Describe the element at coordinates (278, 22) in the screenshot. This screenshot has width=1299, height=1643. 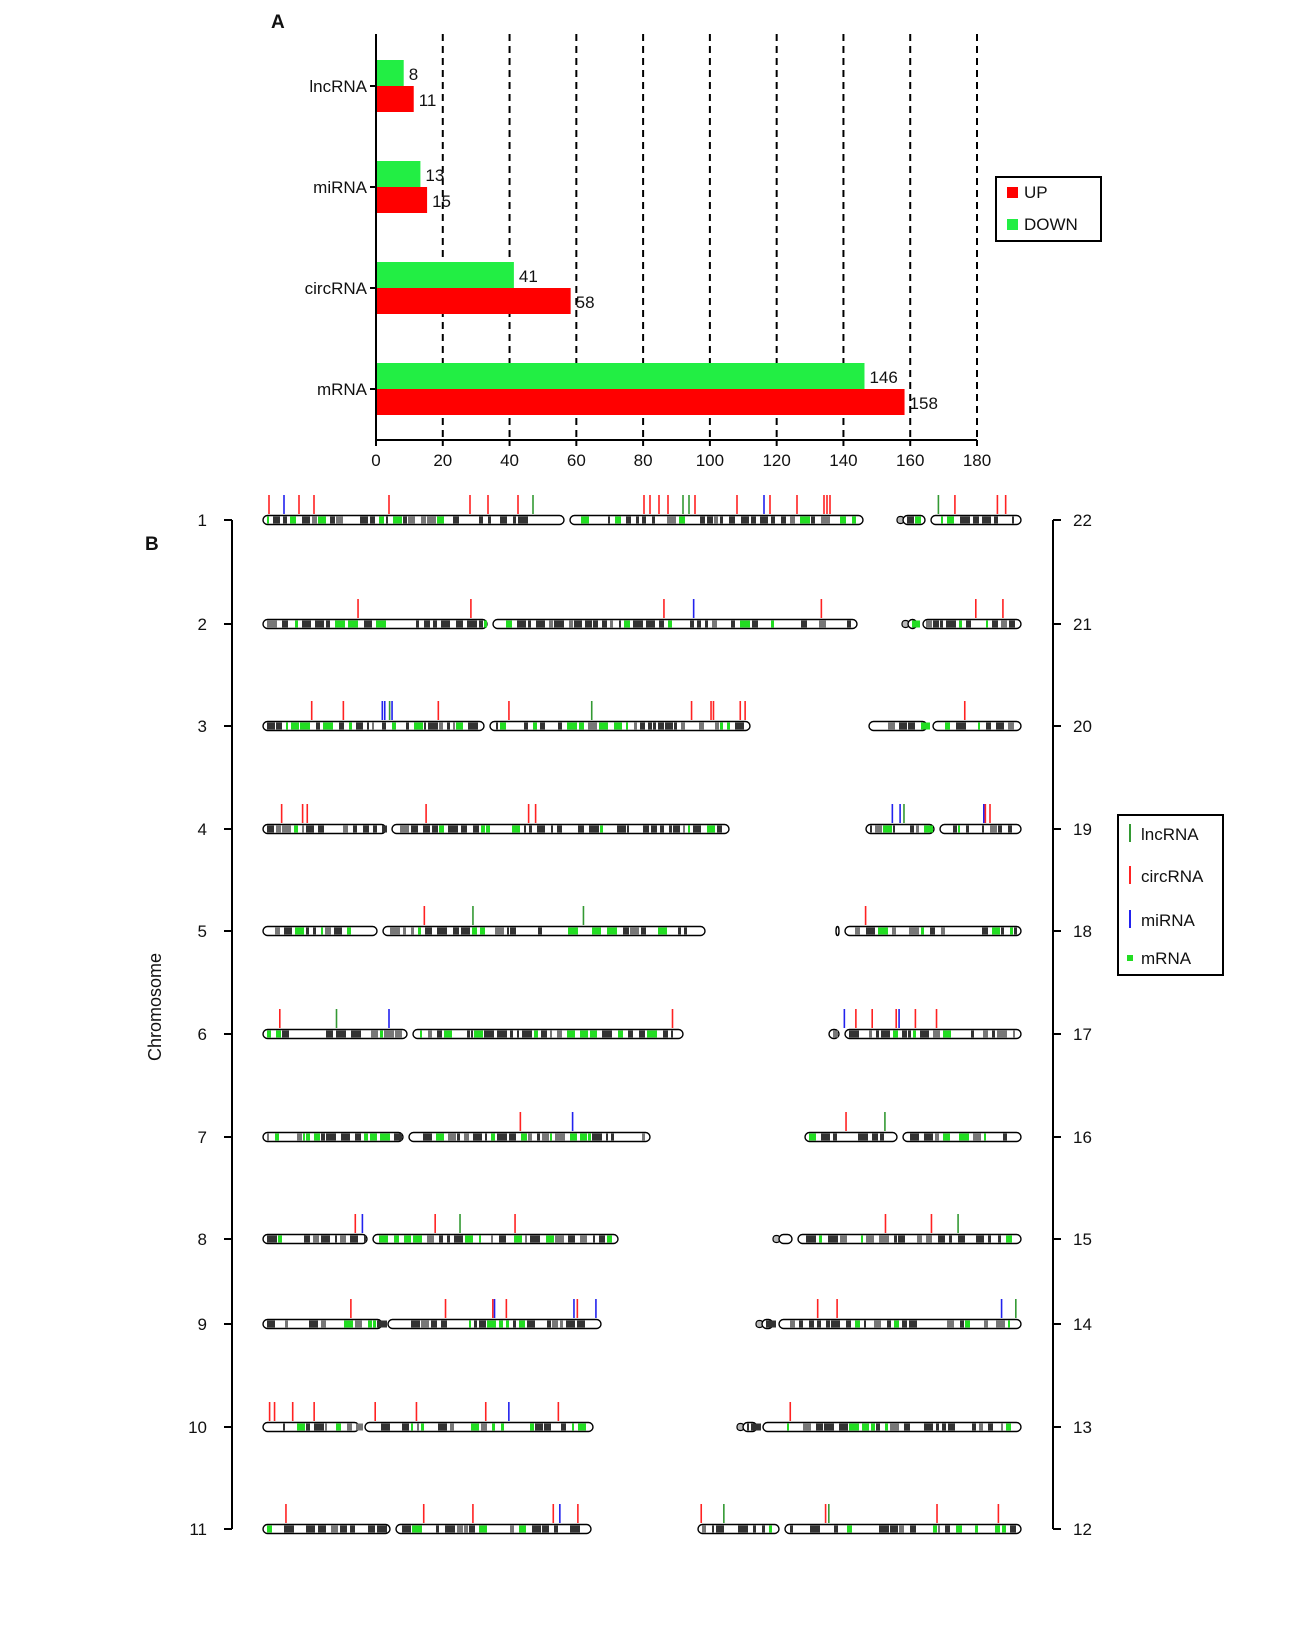
I see `panel-a-label: A` at that location.